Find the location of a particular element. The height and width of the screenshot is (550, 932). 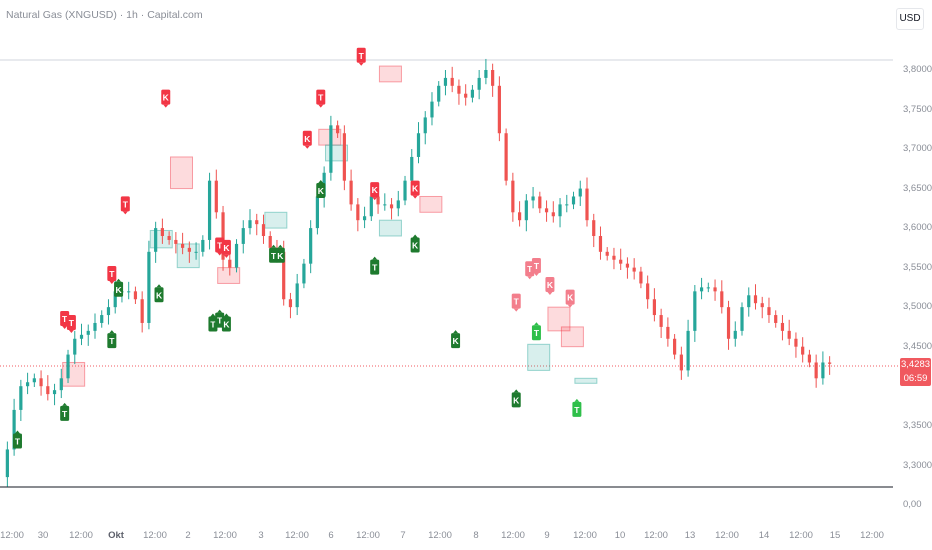

time-tick-label: 2 is located at coordinates (188, 535).